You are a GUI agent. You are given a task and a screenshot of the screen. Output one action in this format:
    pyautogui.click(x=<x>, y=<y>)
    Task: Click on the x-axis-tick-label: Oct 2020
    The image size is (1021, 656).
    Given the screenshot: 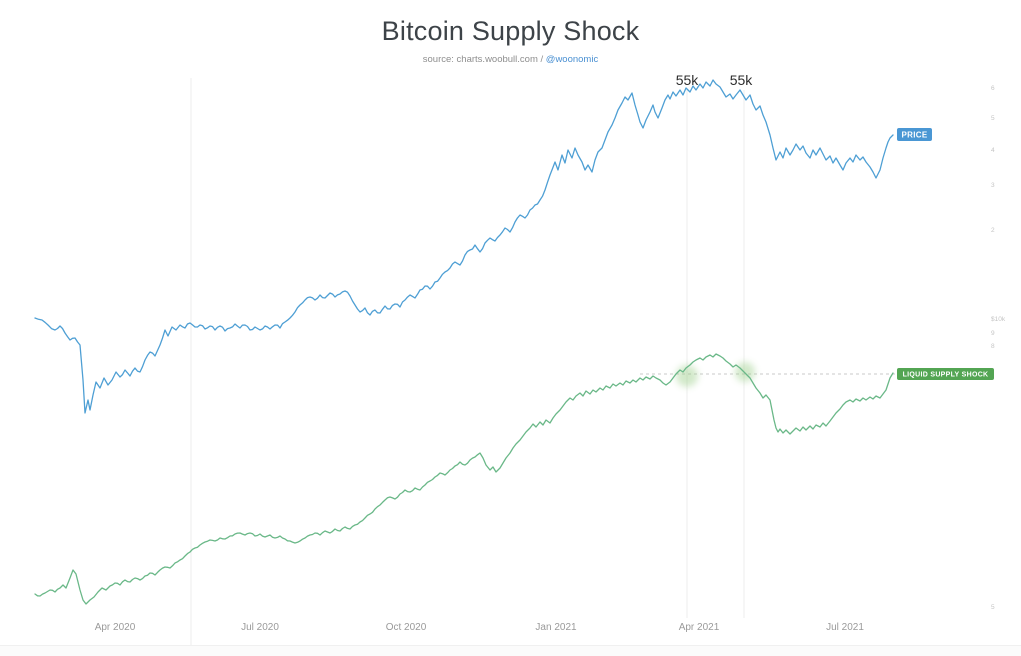 What is the action you would take?
    pyautogui.click(x=406, y=627)
    